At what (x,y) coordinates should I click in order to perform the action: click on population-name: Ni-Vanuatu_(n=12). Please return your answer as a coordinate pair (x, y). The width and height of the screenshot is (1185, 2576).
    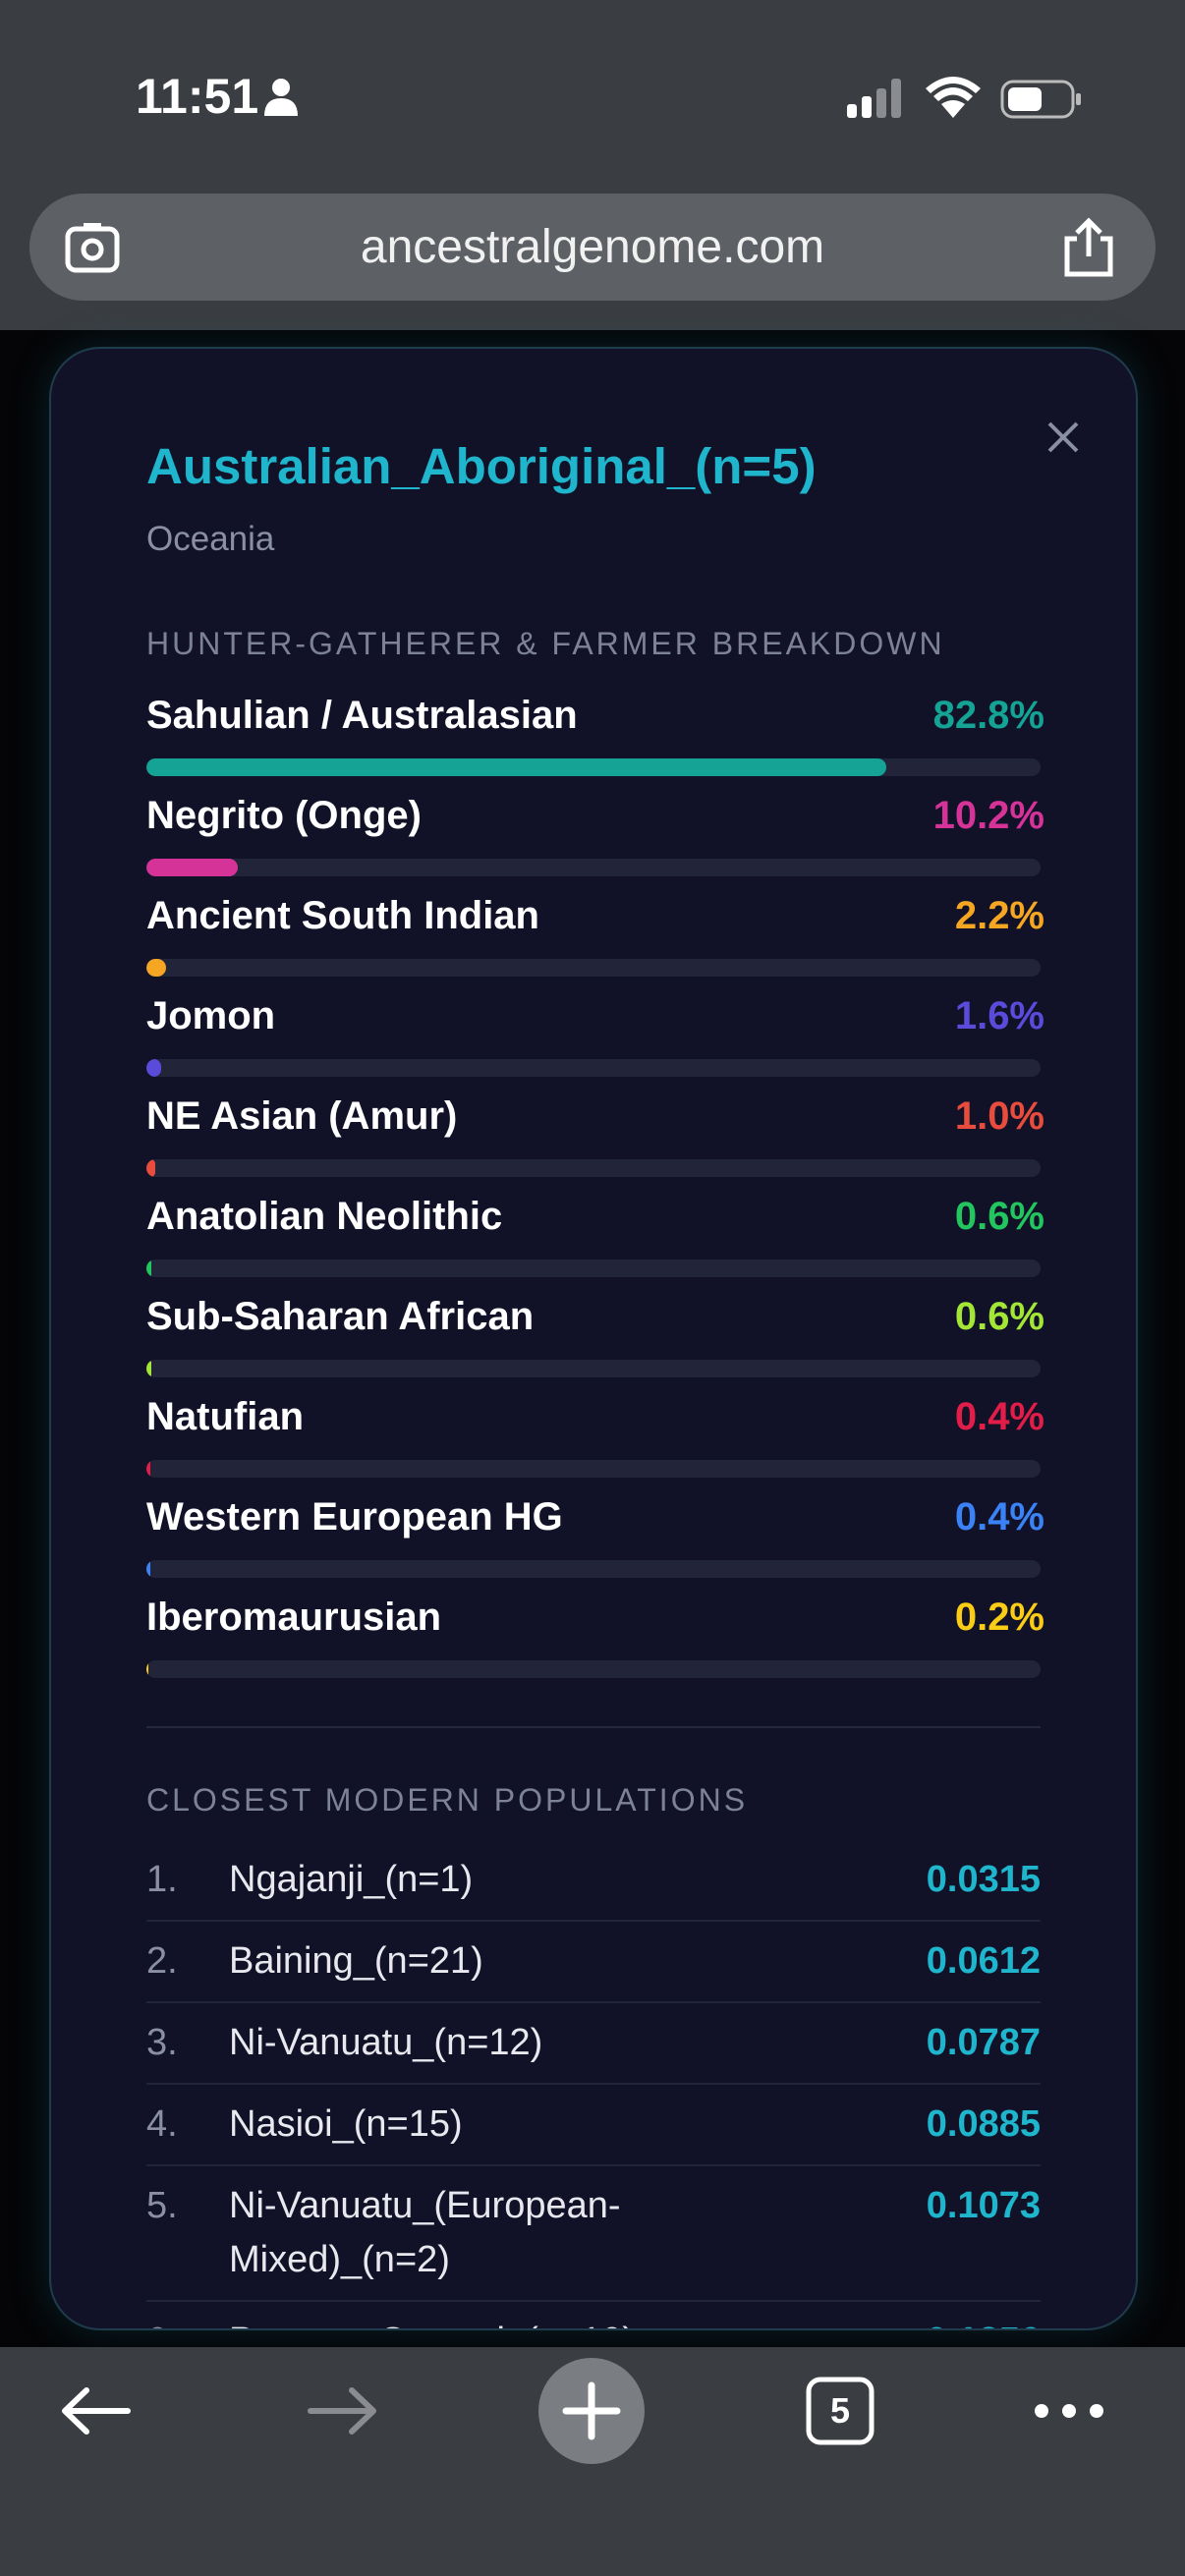
    Looking at the image, I should click on (386, 2042).